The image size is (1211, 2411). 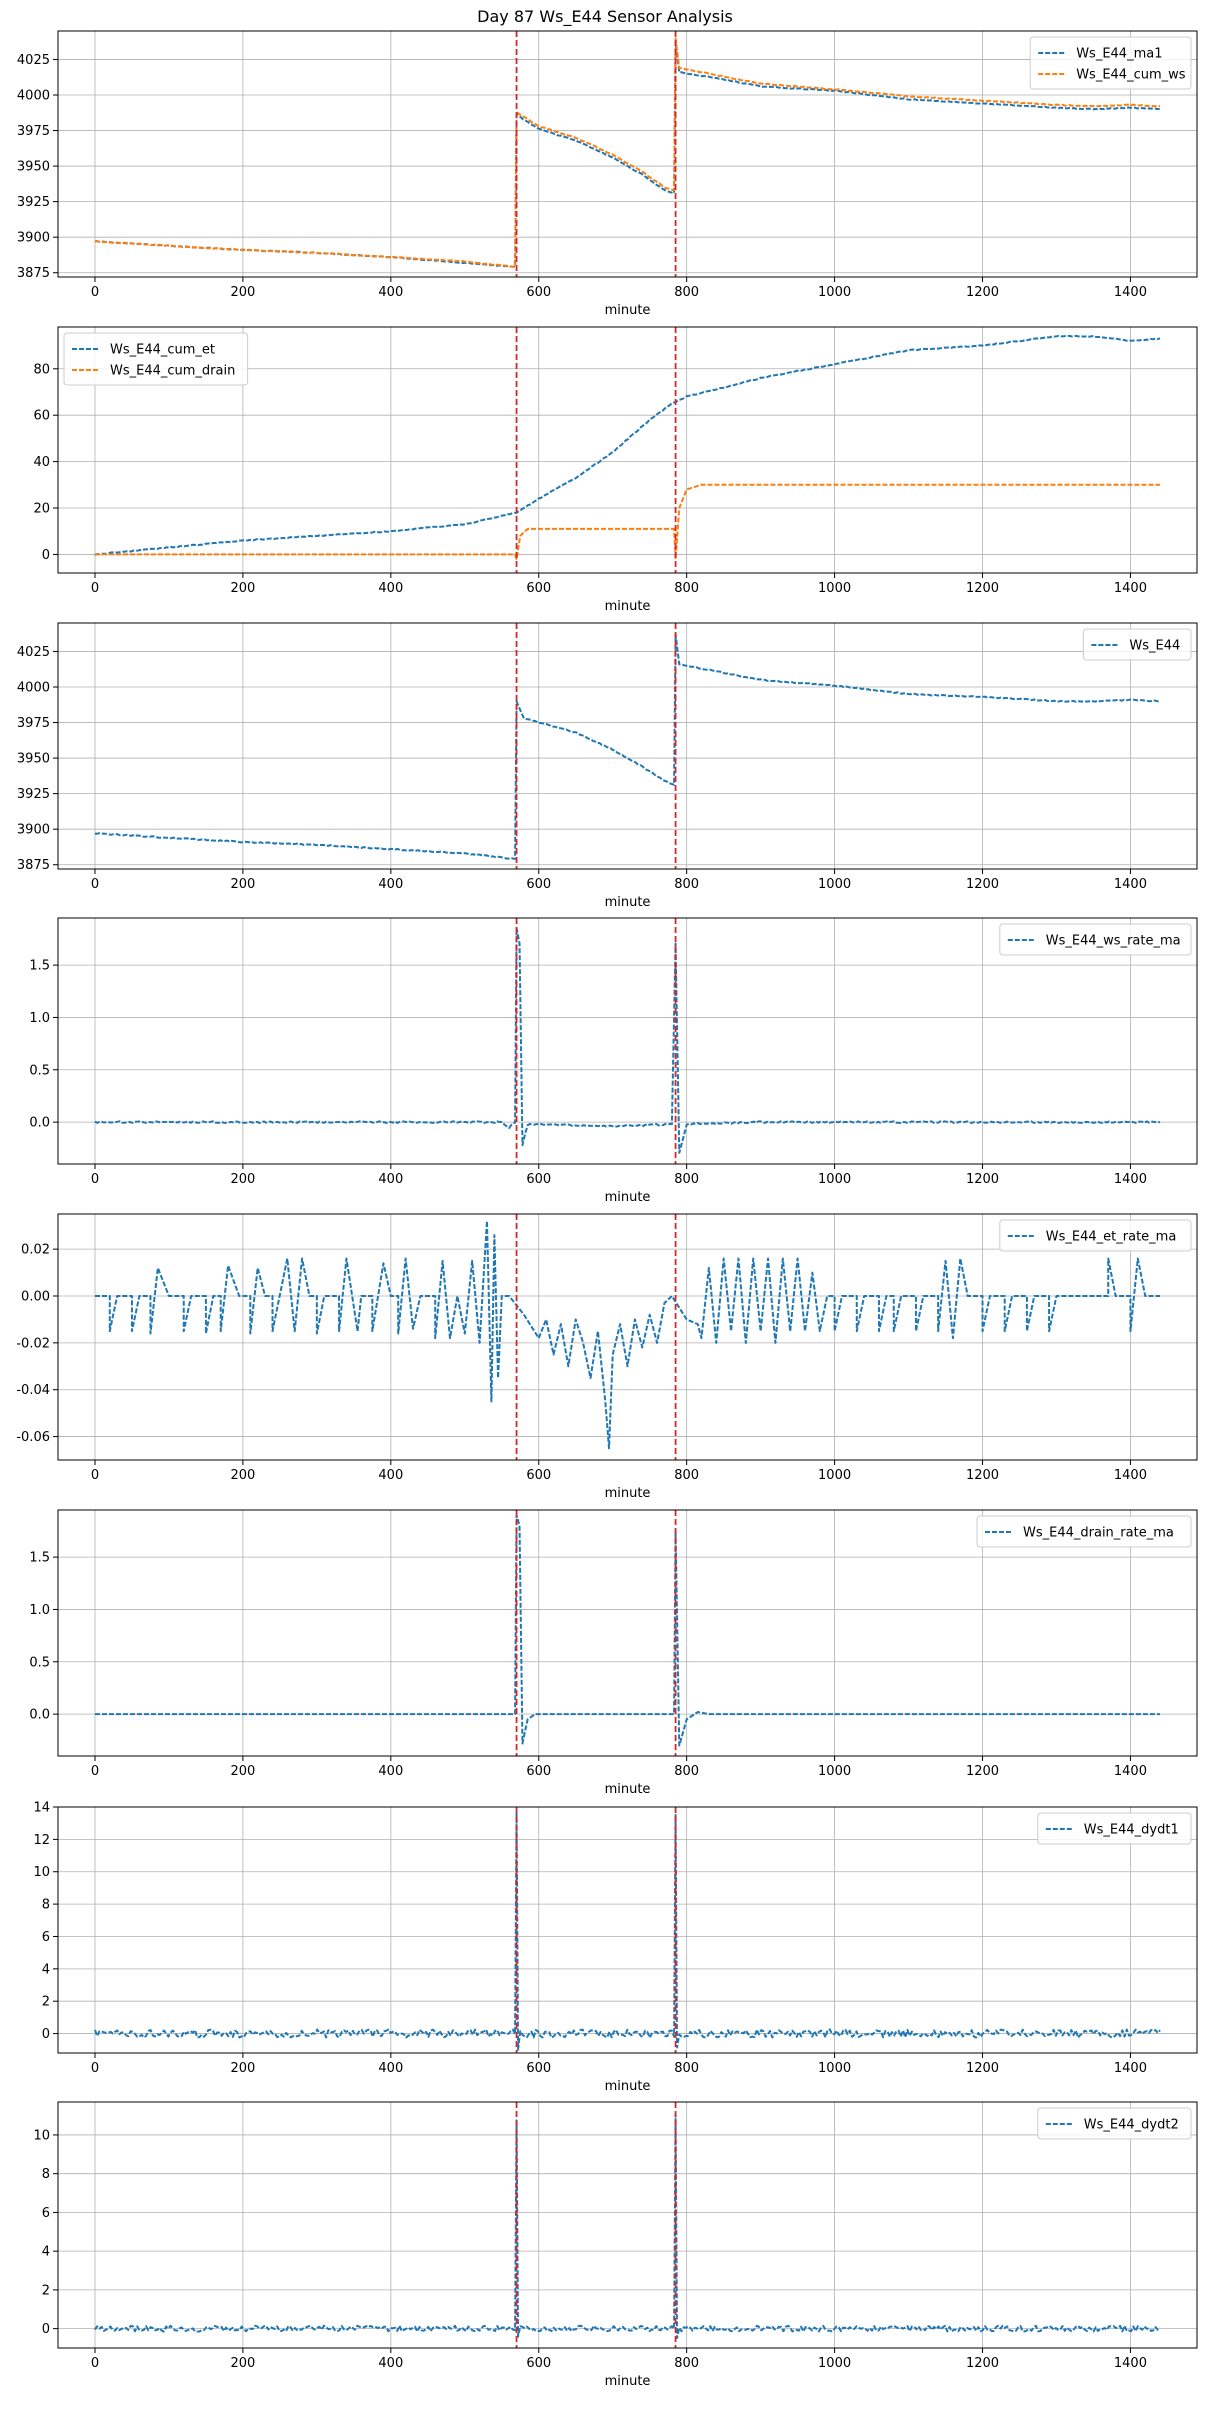 What do you see at coordinates (46, 2034) in the screenshot?
I see `y-tick-label: 0` at bounding box center [46, 2034].